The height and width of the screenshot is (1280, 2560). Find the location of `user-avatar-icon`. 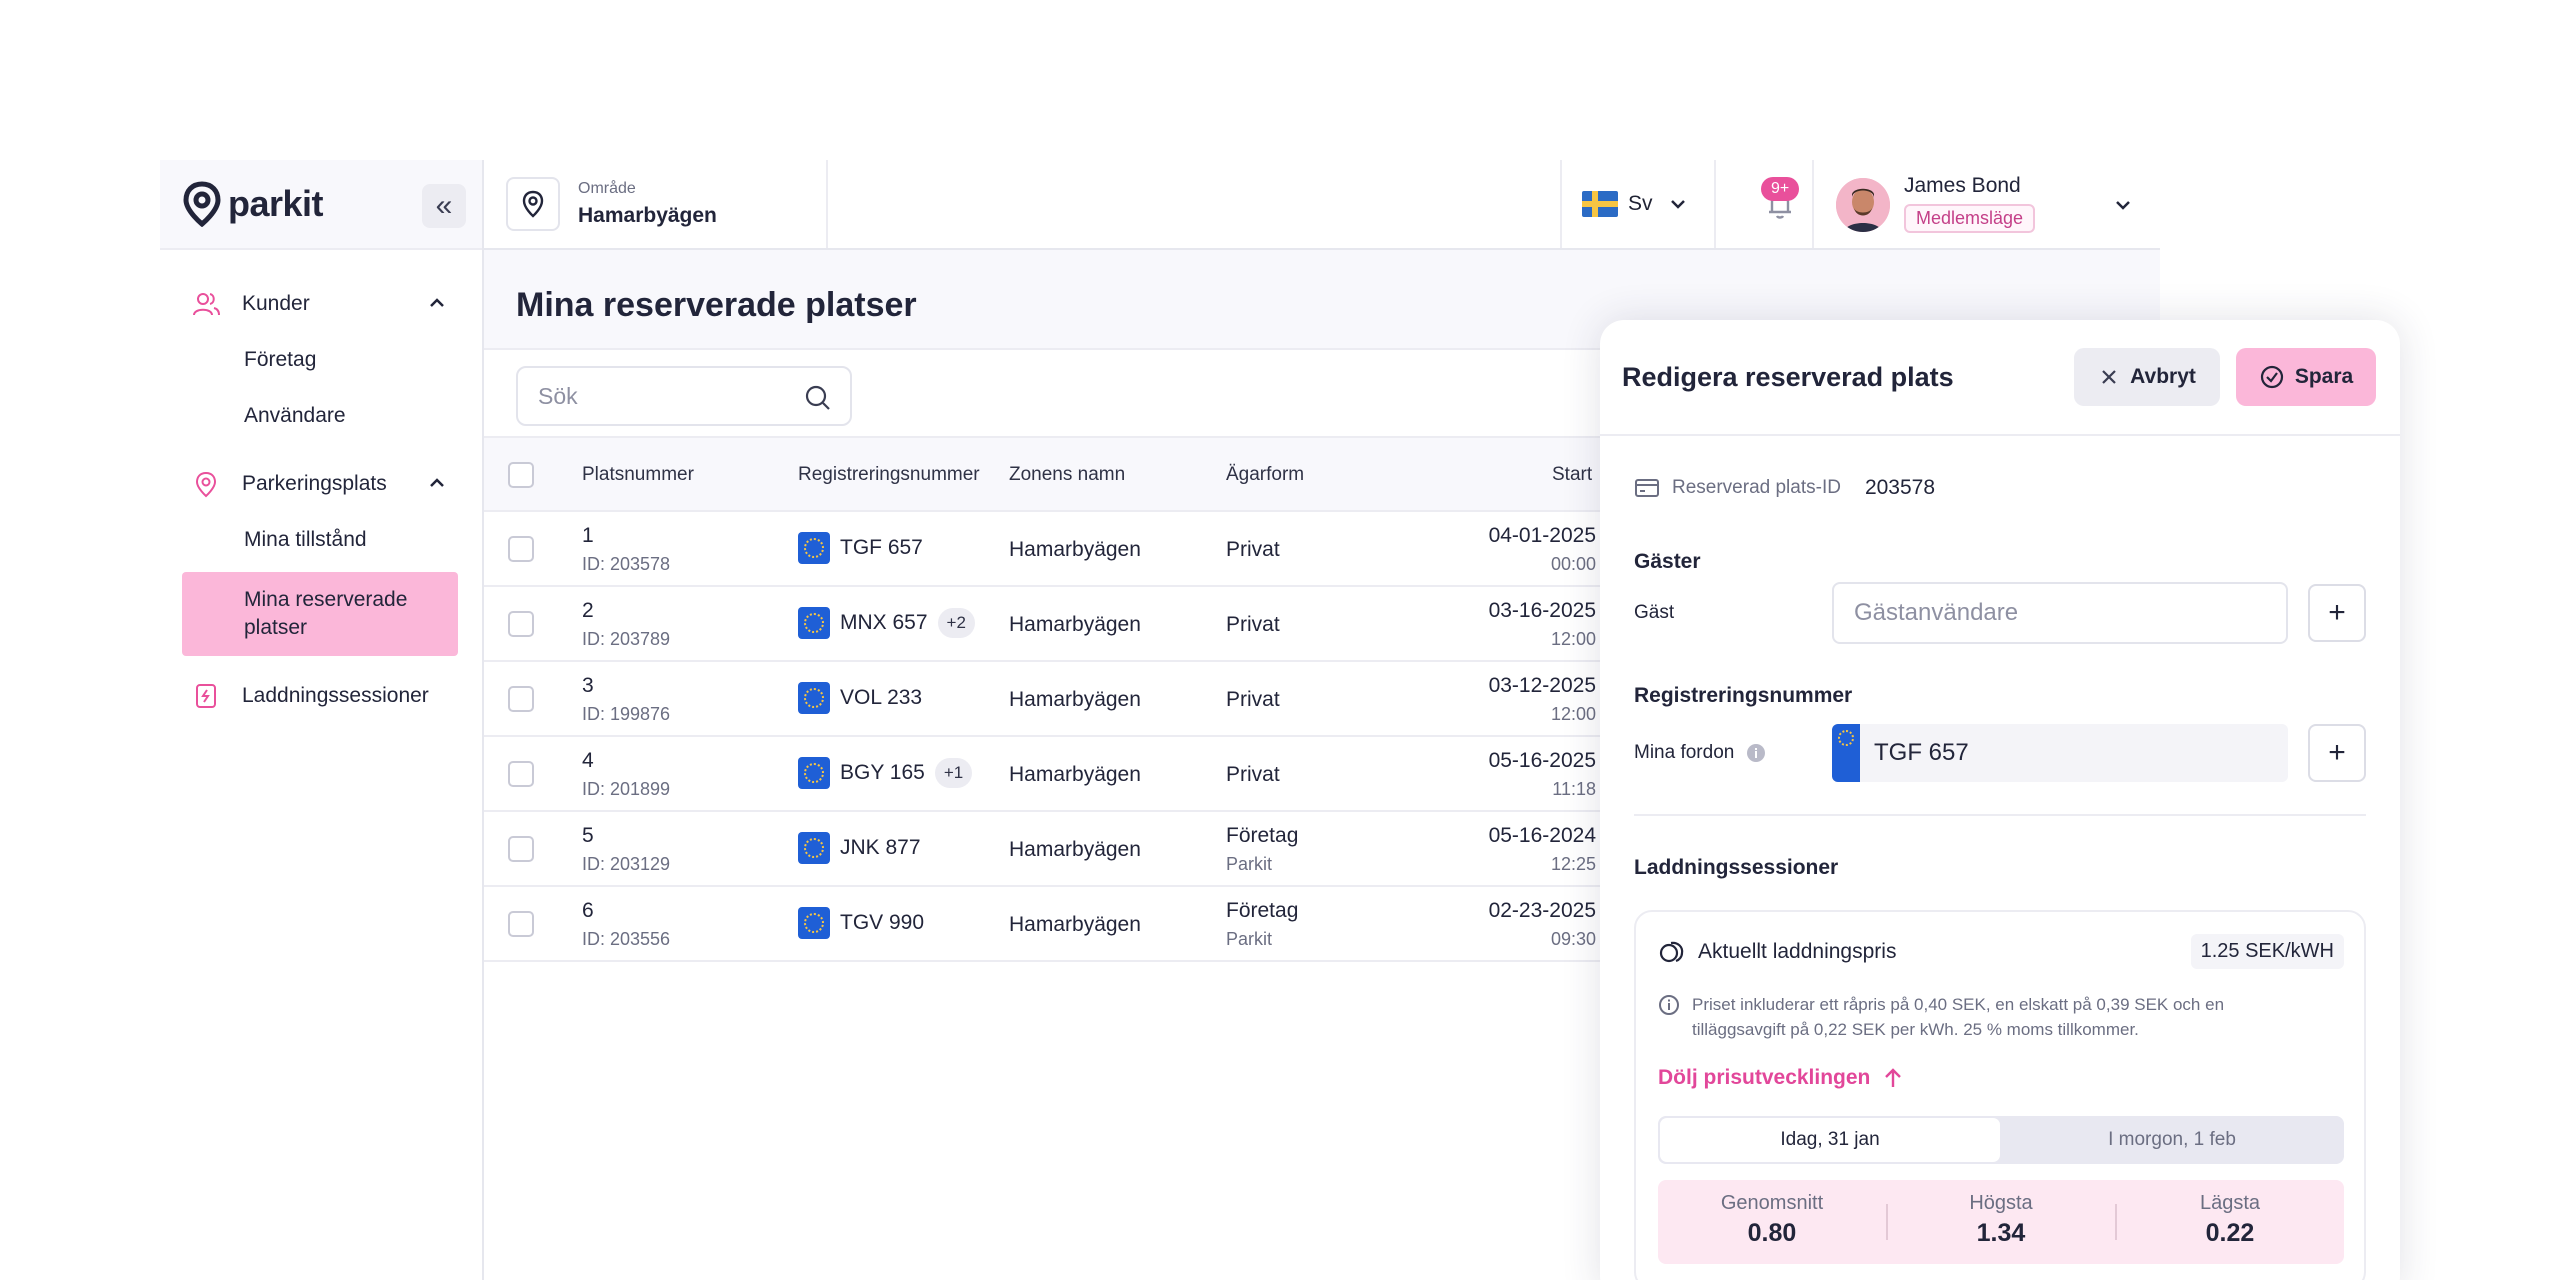

user-avatar-icon is located at coordinates (1863, 205).